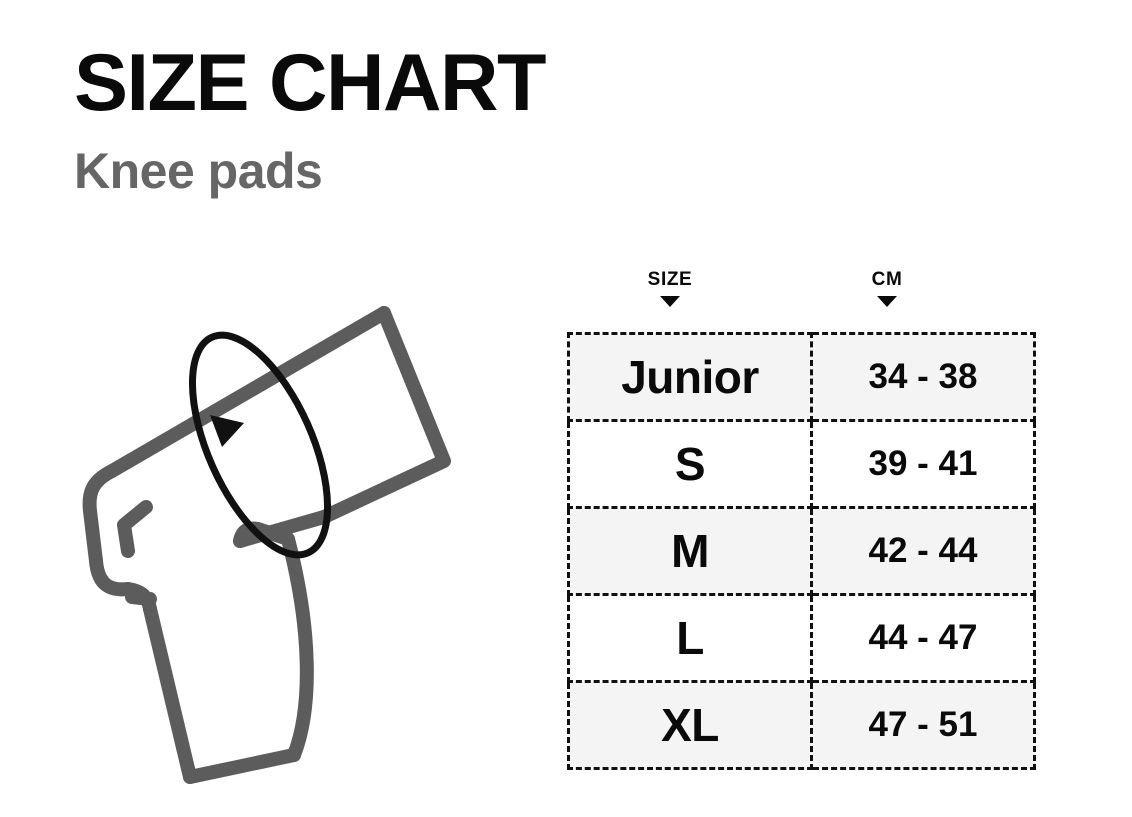 The width and height of the screenshot is (1132, 817). I want to click on table-row: S 39 - 41, so click(801, 464).